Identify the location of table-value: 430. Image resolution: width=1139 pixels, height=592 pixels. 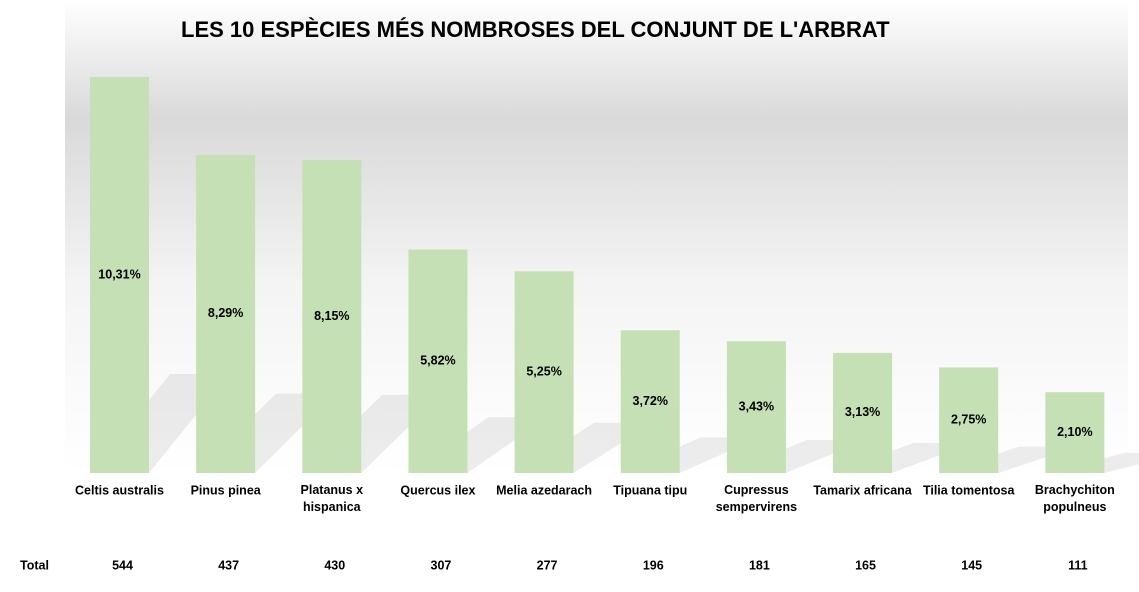
(334, 565).